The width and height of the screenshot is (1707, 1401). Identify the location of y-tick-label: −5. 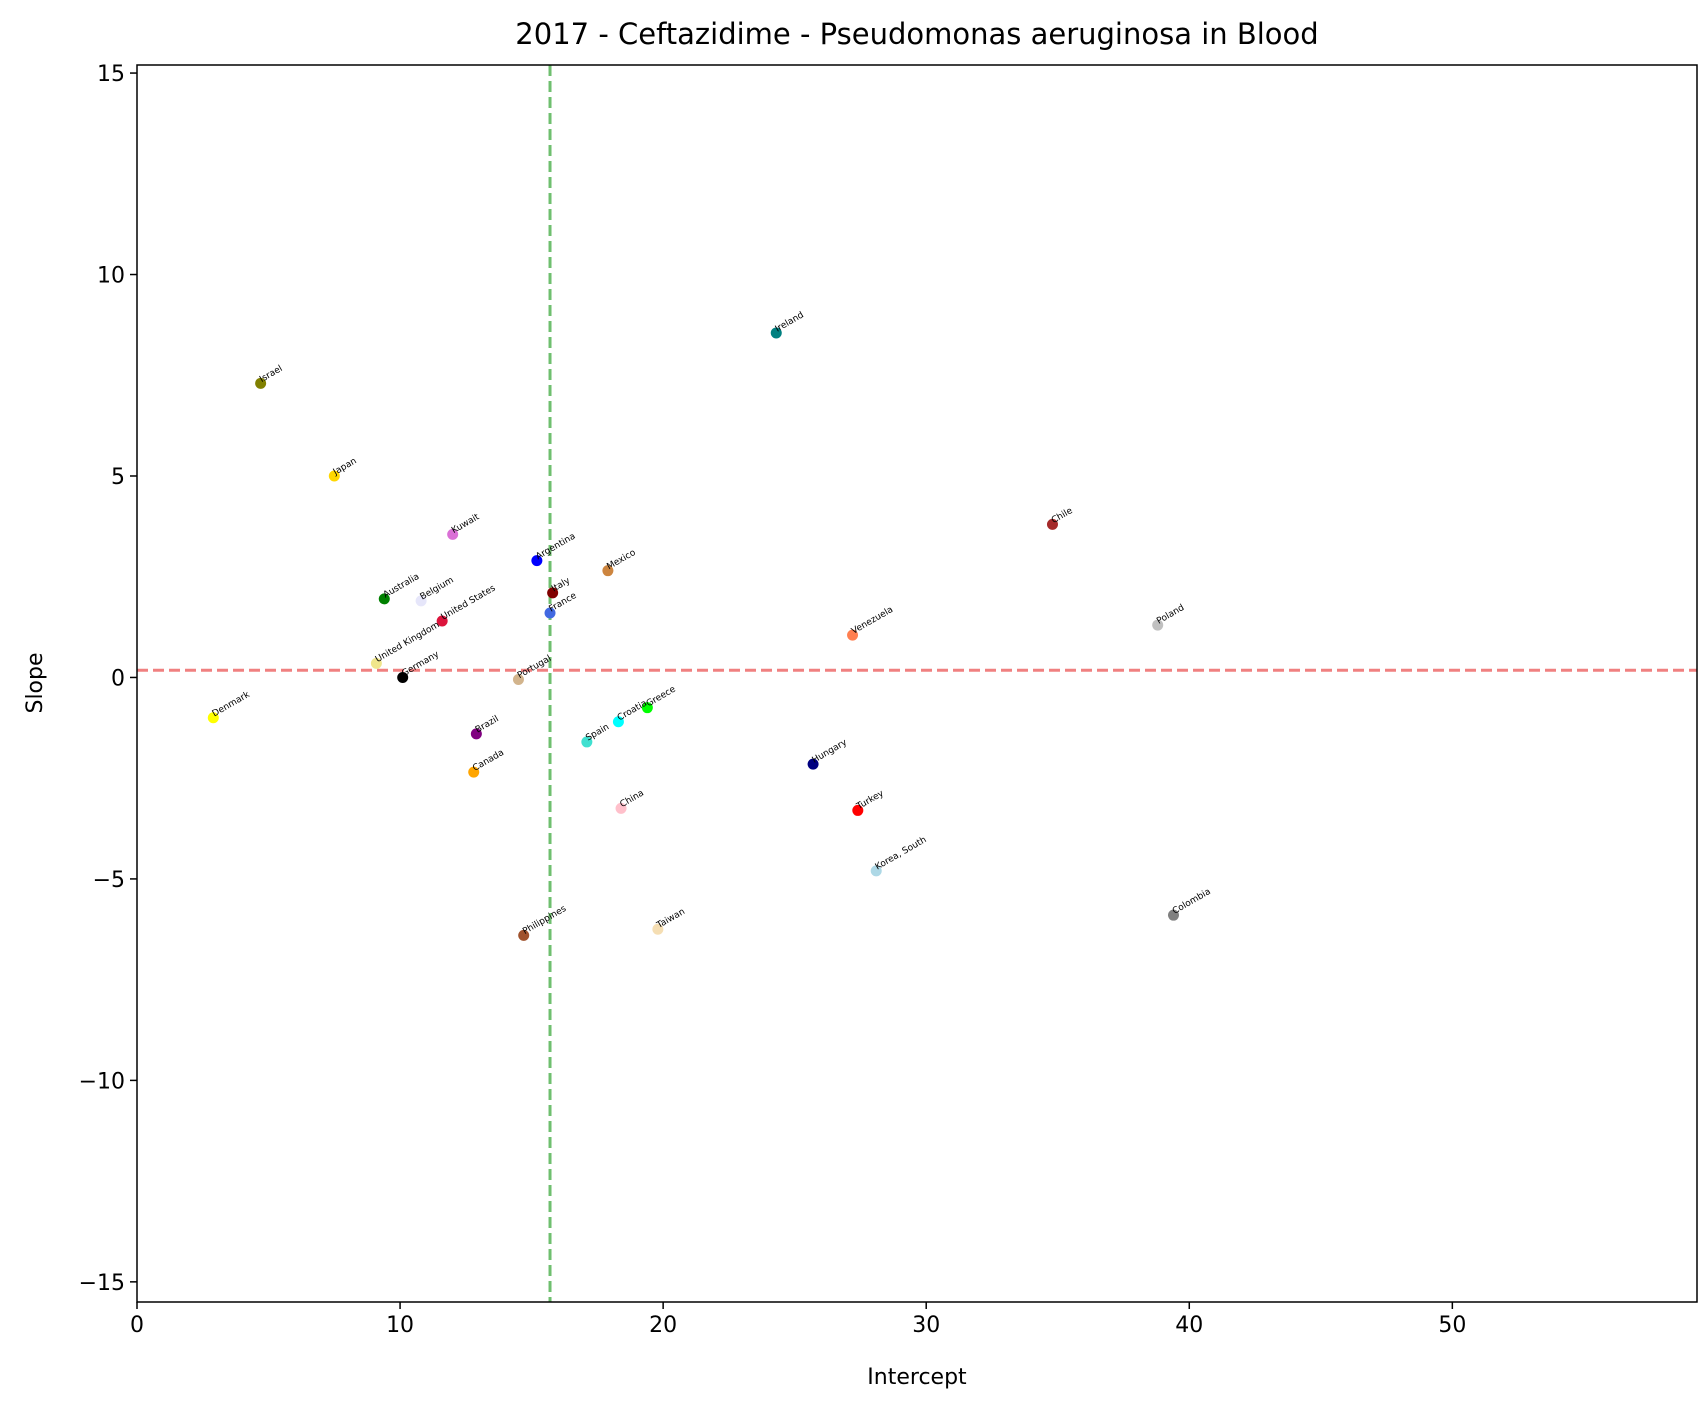
(109, 880).